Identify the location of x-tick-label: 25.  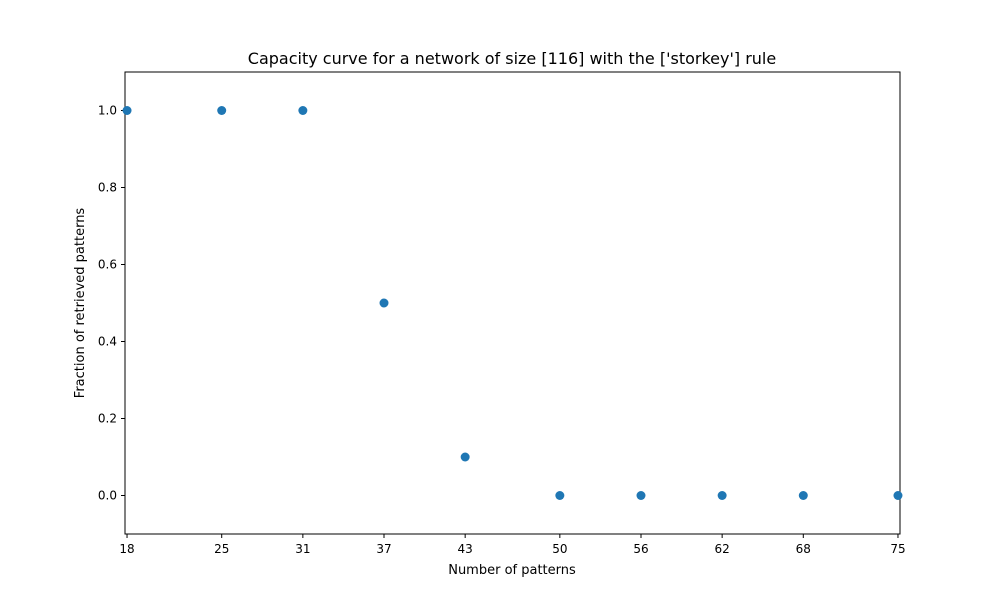
(221, 549).